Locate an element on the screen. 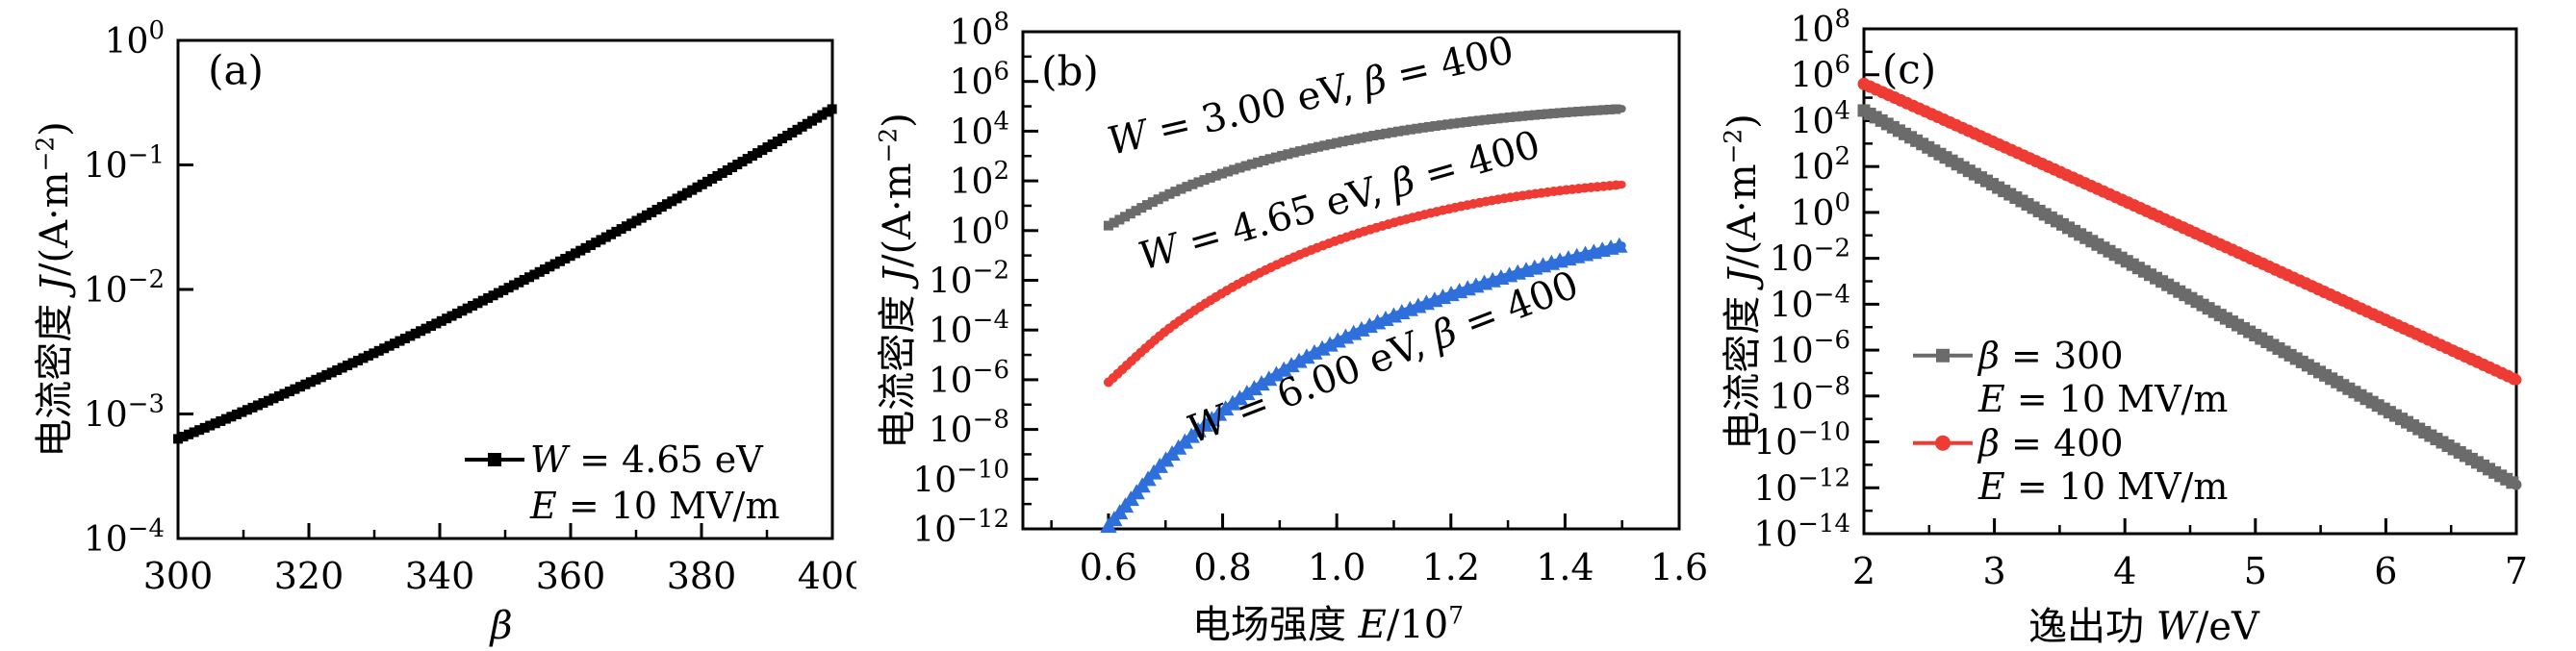 Image resolution: width=2576 pixels, height=651 pixels. legend-label: W = 4.65 eV is located at coordinates (646, 459).